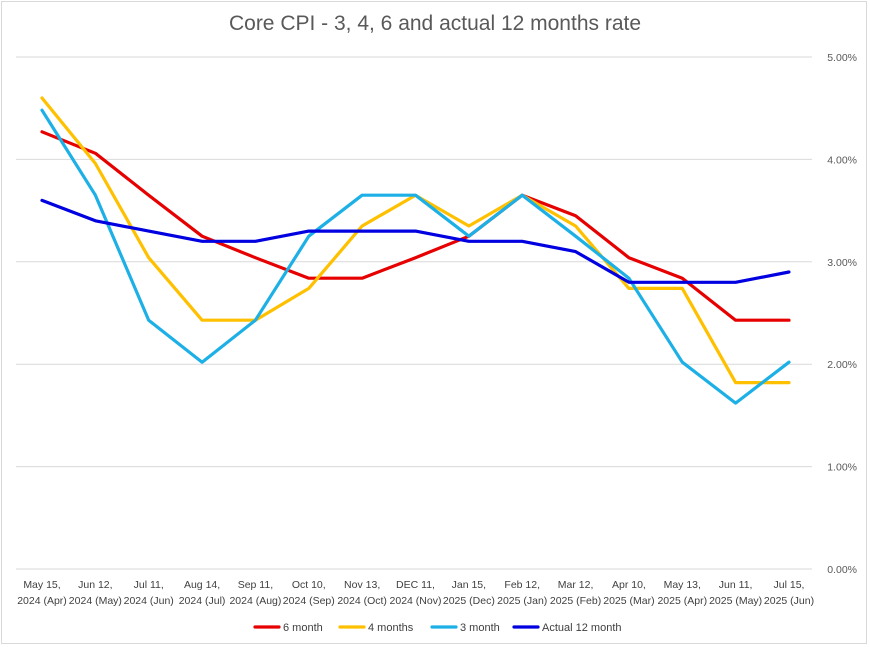 The image size is (870, 647). Describe the element at coordinates (522, 585) in the screenshot. I see `x-tick-label: Feb 12,` at that location.